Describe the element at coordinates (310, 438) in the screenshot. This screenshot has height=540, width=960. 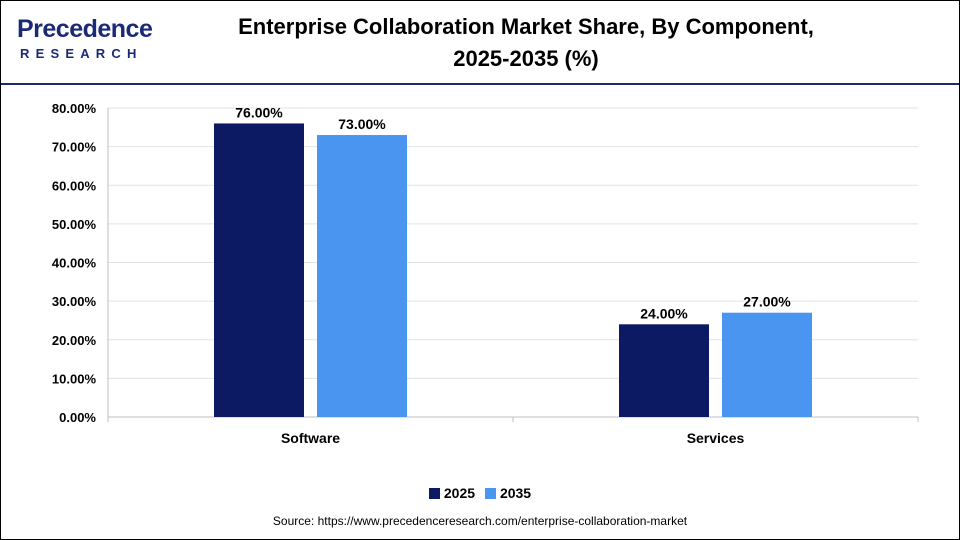
I see `x-category-label: Software` at that location.